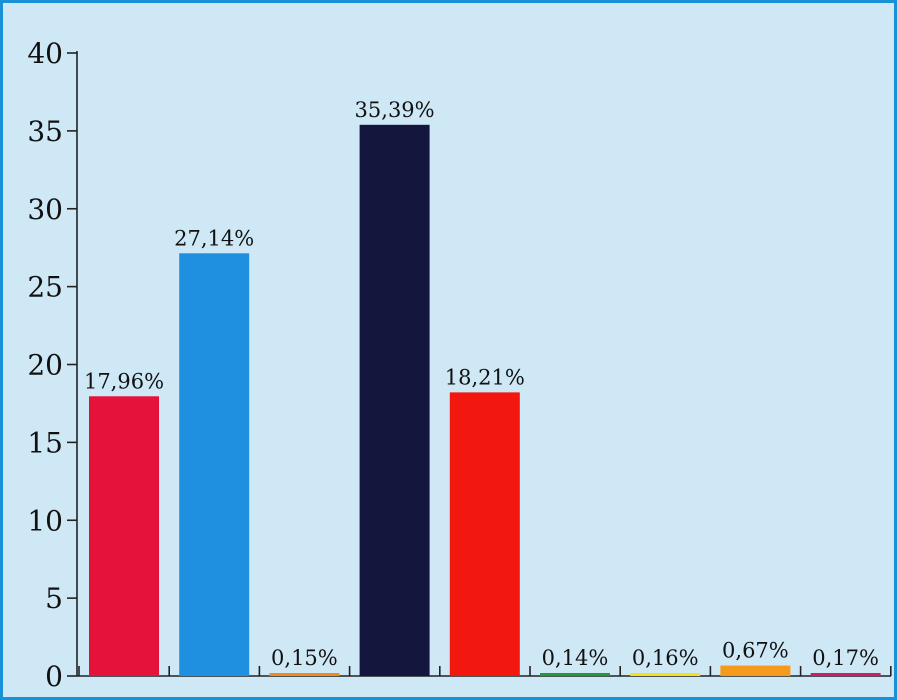 This screenshot has height=700, width=897. I want to click on bar-value-label: 18,21%, so click(485, 377).